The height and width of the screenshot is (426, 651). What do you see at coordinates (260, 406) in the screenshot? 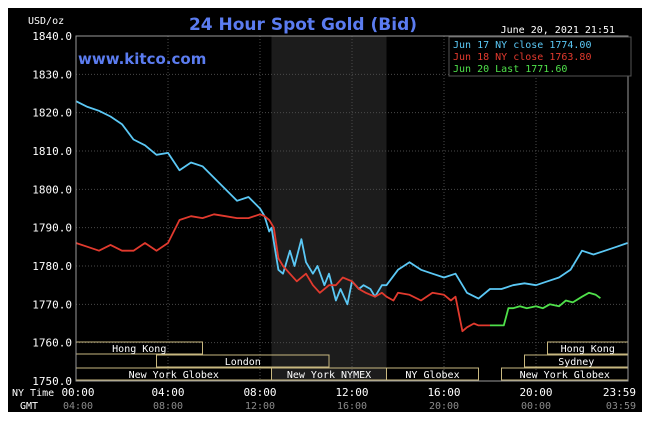
I see `x-tick-label-gmt: 12:00` at bounding box center [260, 406].